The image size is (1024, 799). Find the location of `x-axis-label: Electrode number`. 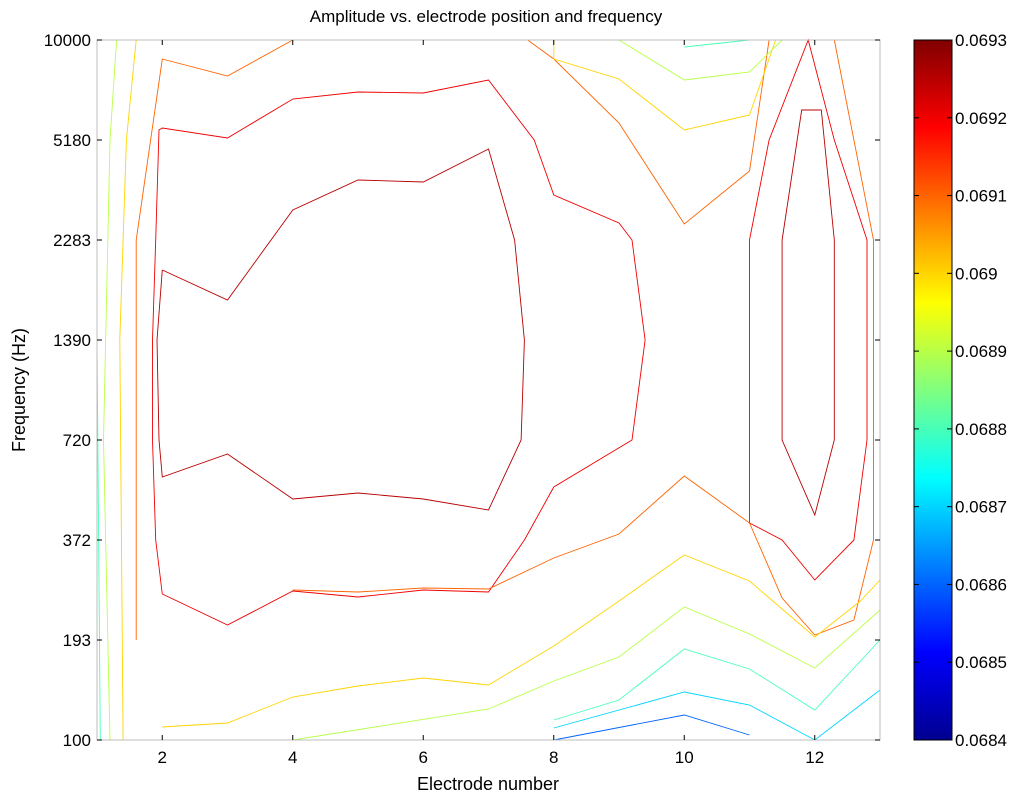

x-axis-label: Electrode number is located at coordinates (488, 784).